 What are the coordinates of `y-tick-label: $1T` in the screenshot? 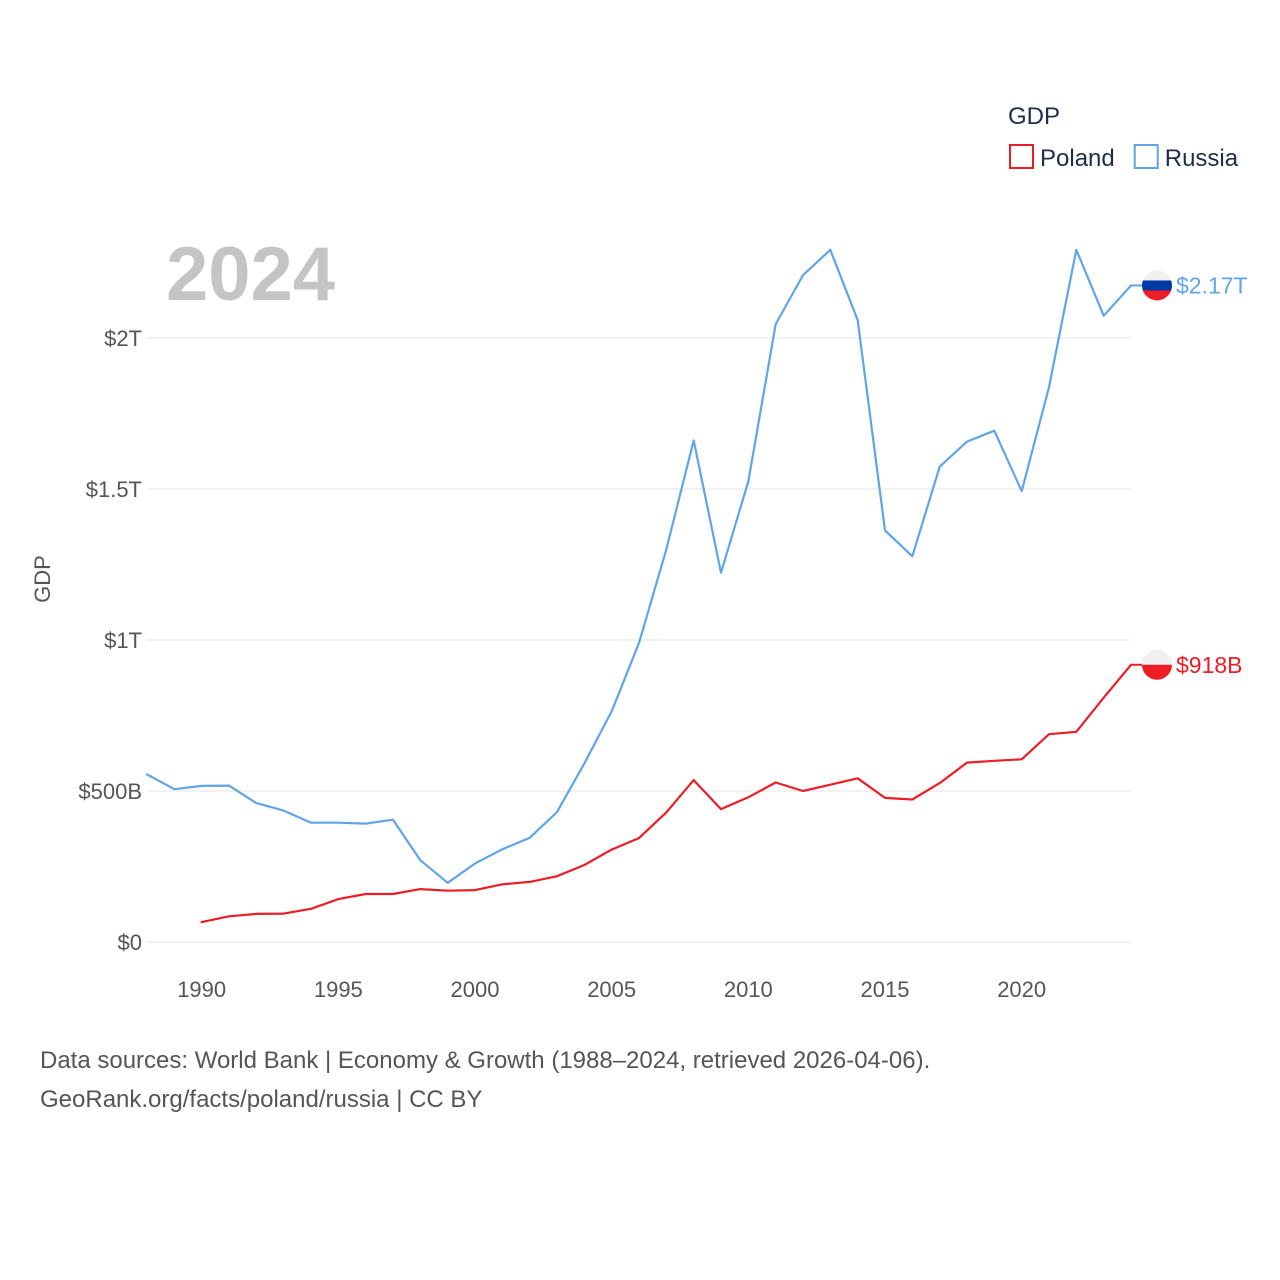 It's located at (123, 640).